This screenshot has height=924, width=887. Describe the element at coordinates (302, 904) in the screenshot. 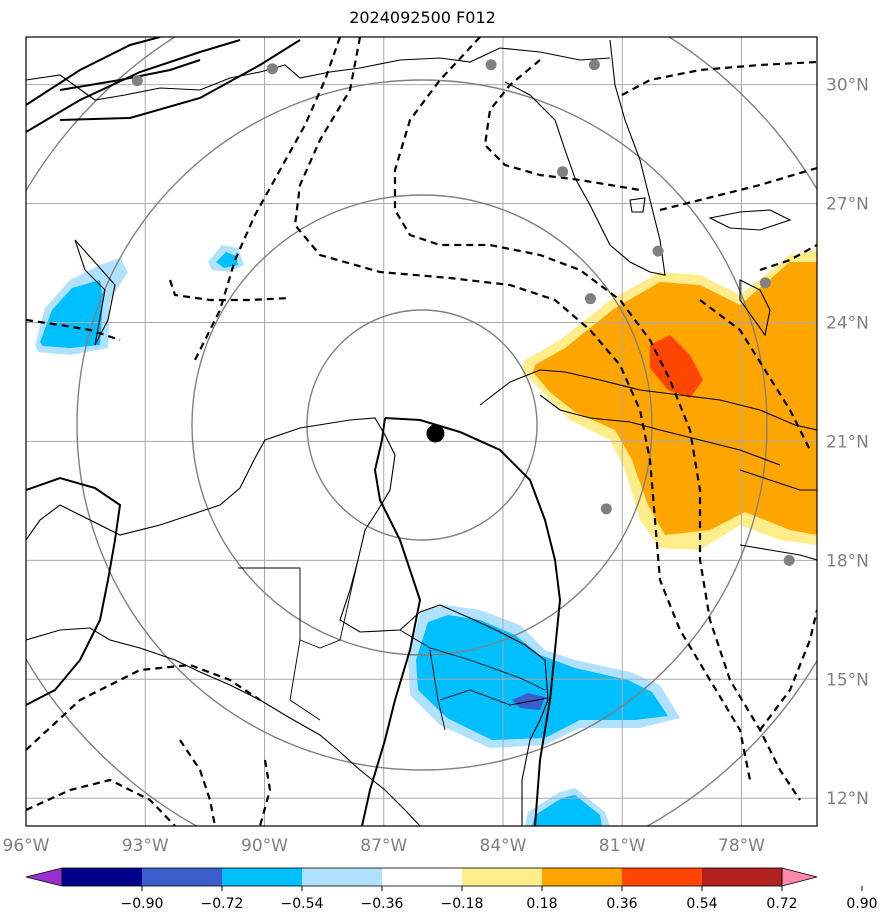

I see `colorbar-tick-label: −0.54` at that location.